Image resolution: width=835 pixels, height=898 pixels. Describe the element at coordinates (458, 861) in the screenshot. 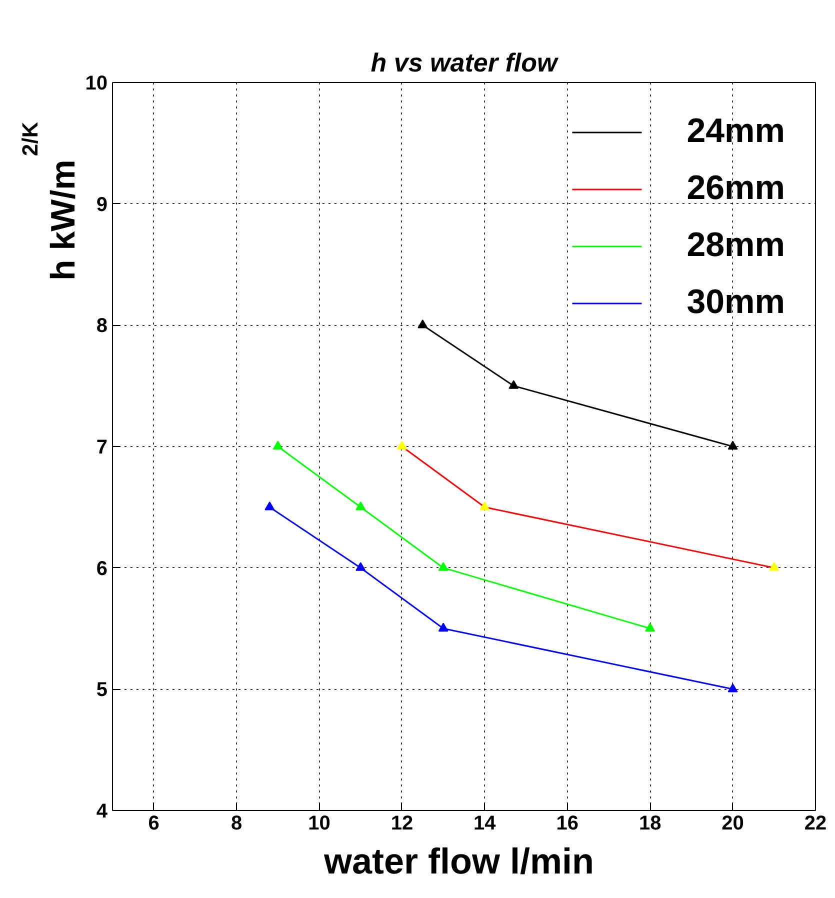

I see `x-axis-title: water flow l/min` at that location.